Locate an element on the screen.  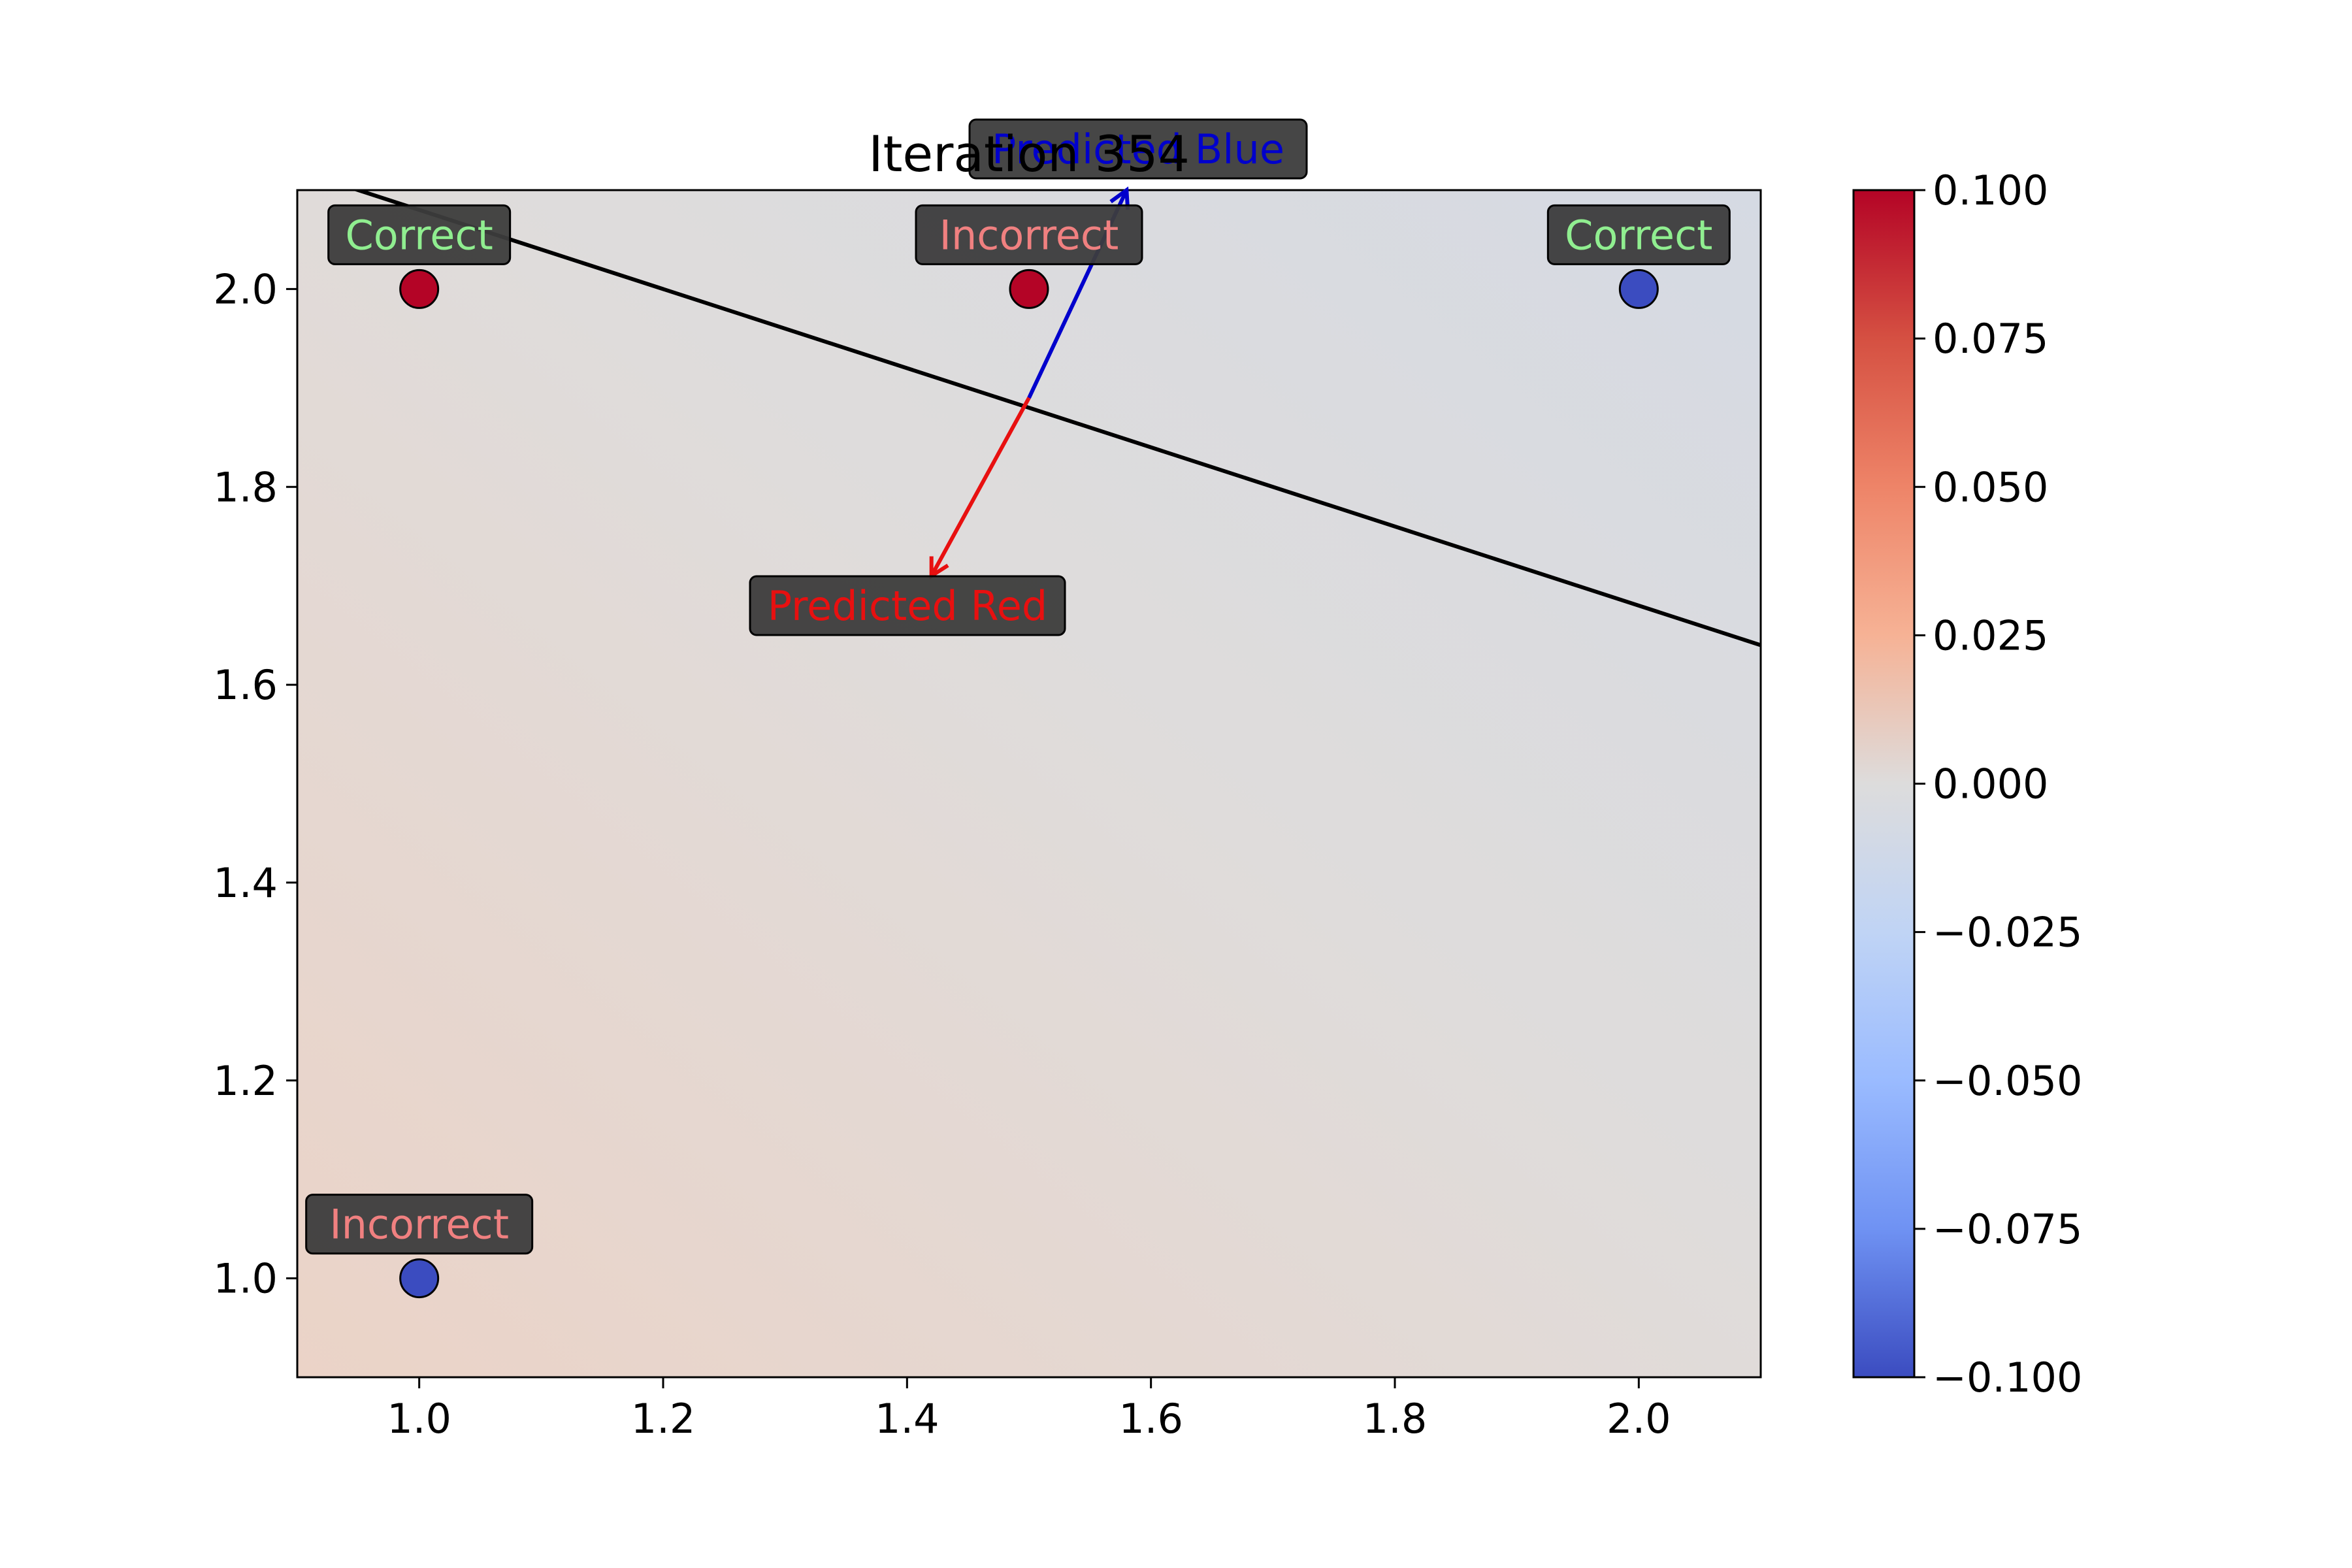
y-tick-label: 1.4 is located at coordinates (245, 883).